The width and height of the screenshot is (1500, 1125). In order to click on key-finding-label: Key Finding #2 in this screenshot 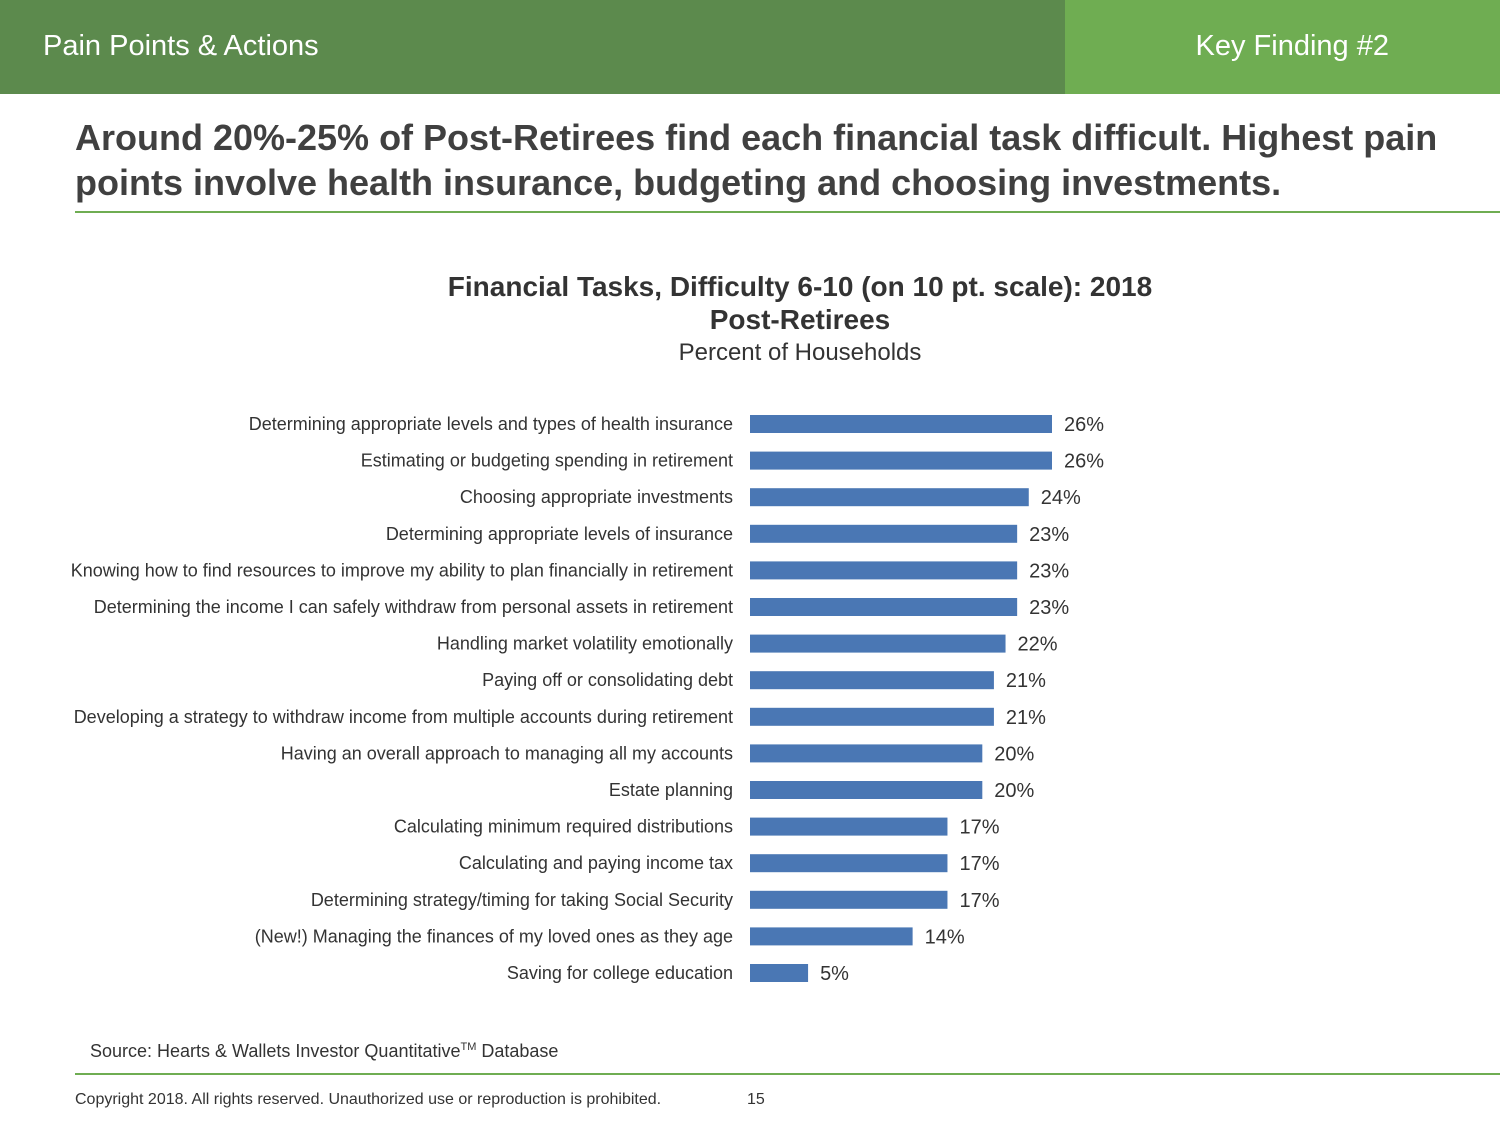, I will do `click(1292, 46)`.